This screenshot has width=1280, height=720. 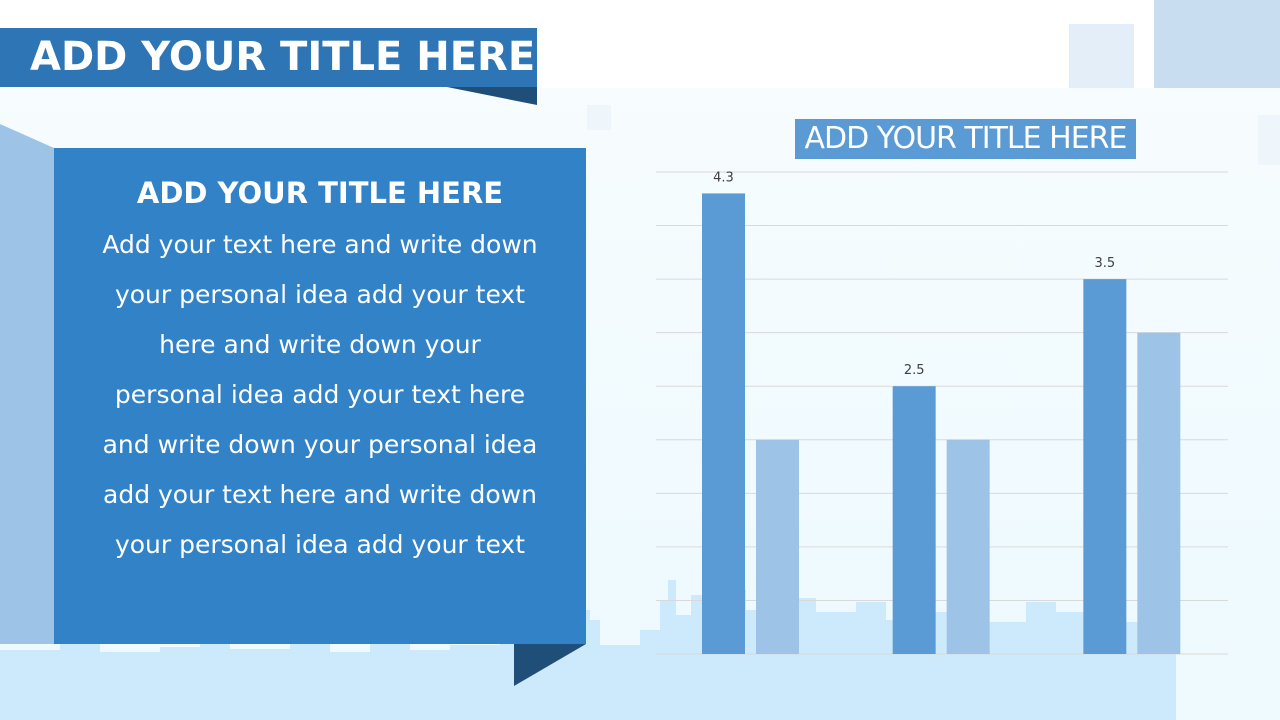 What do you see at coordinates (492, 96) in the screenshot?
I see `title-ribbon-fold` at bounding box center [492, 96].